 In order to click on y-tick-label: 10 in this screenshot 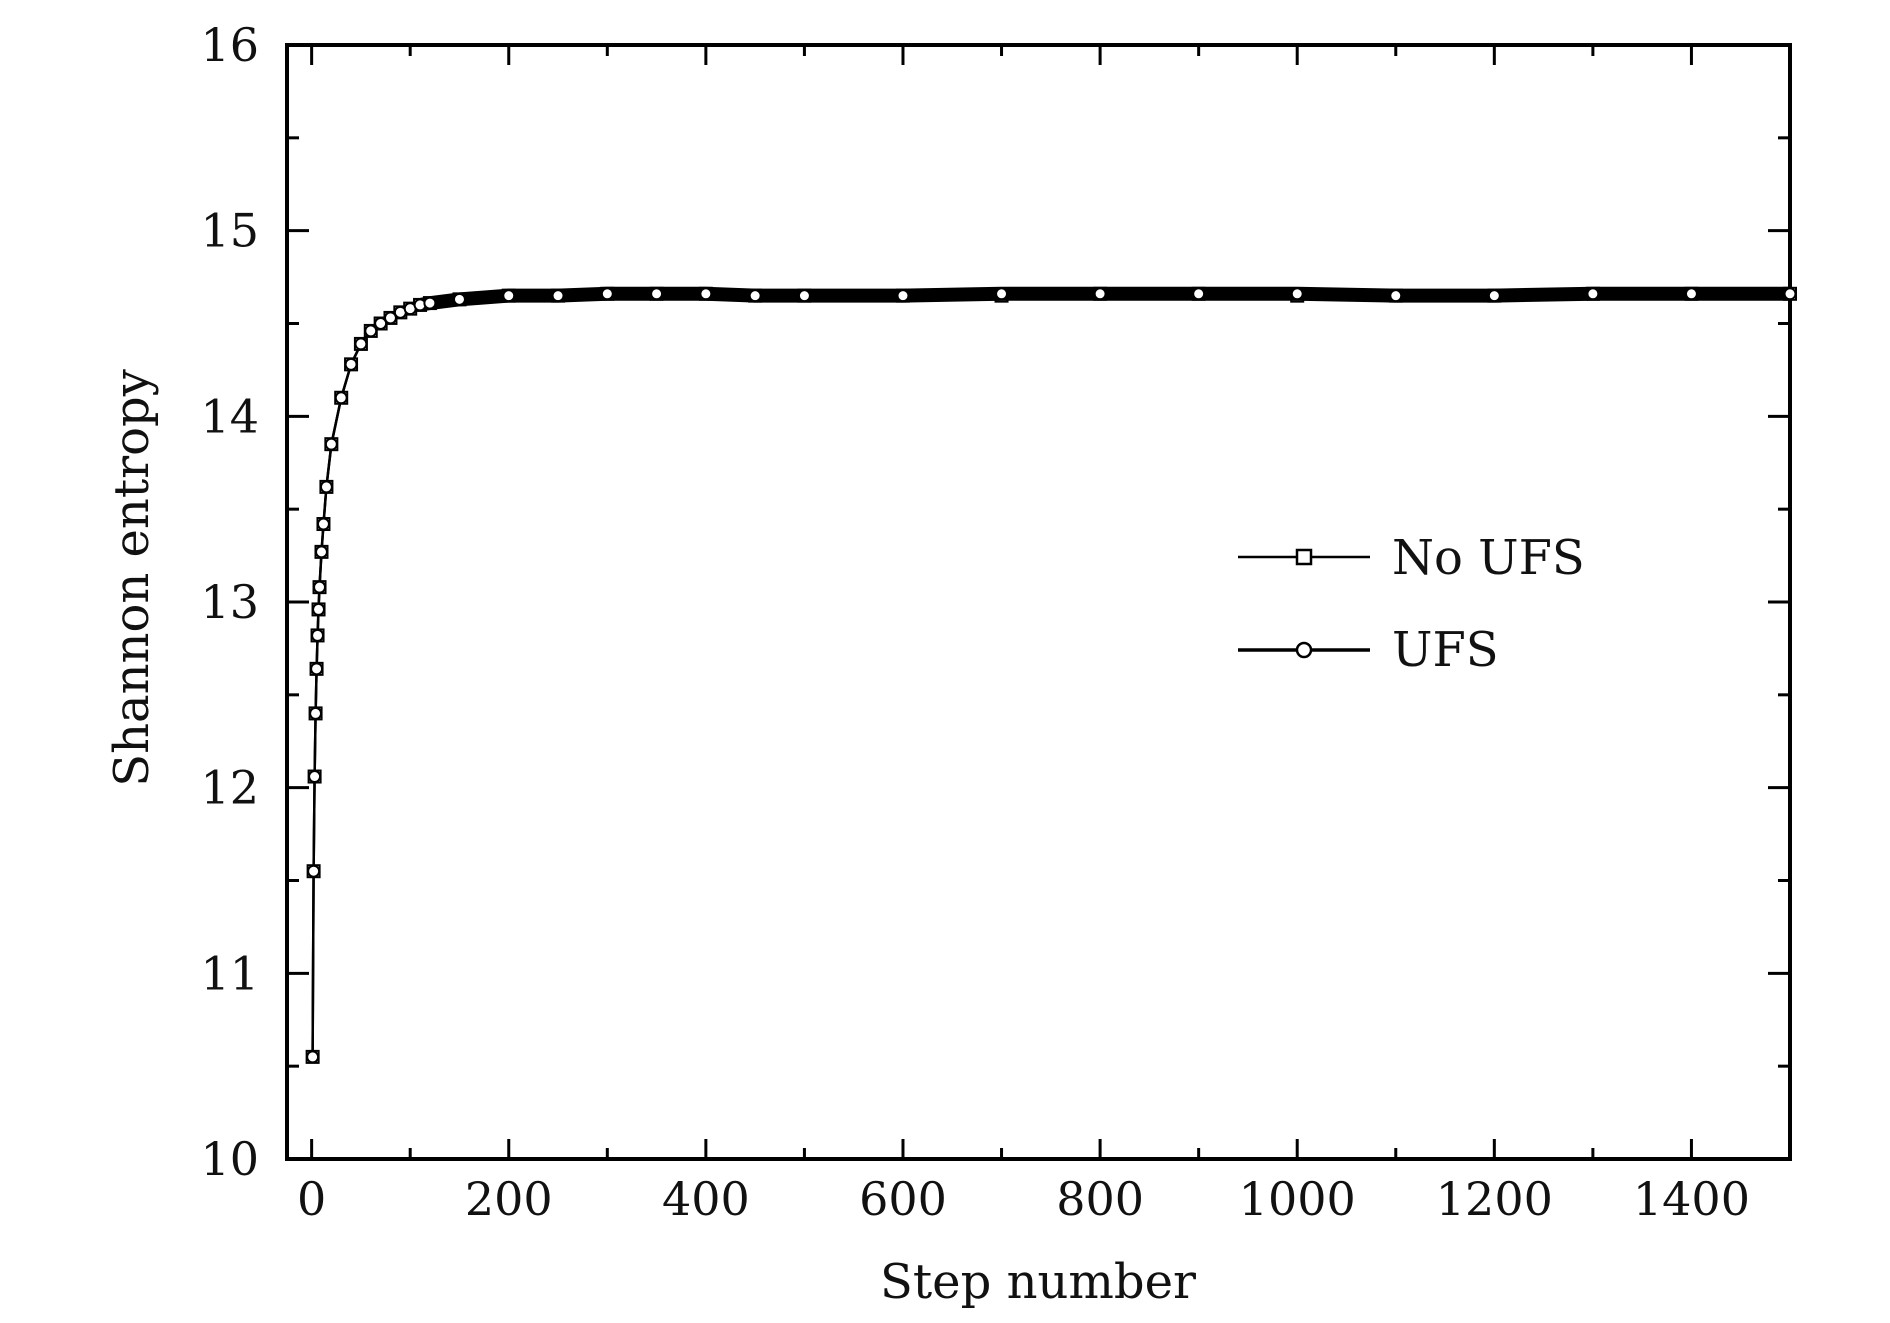, I will do `click(229, 1159)`.